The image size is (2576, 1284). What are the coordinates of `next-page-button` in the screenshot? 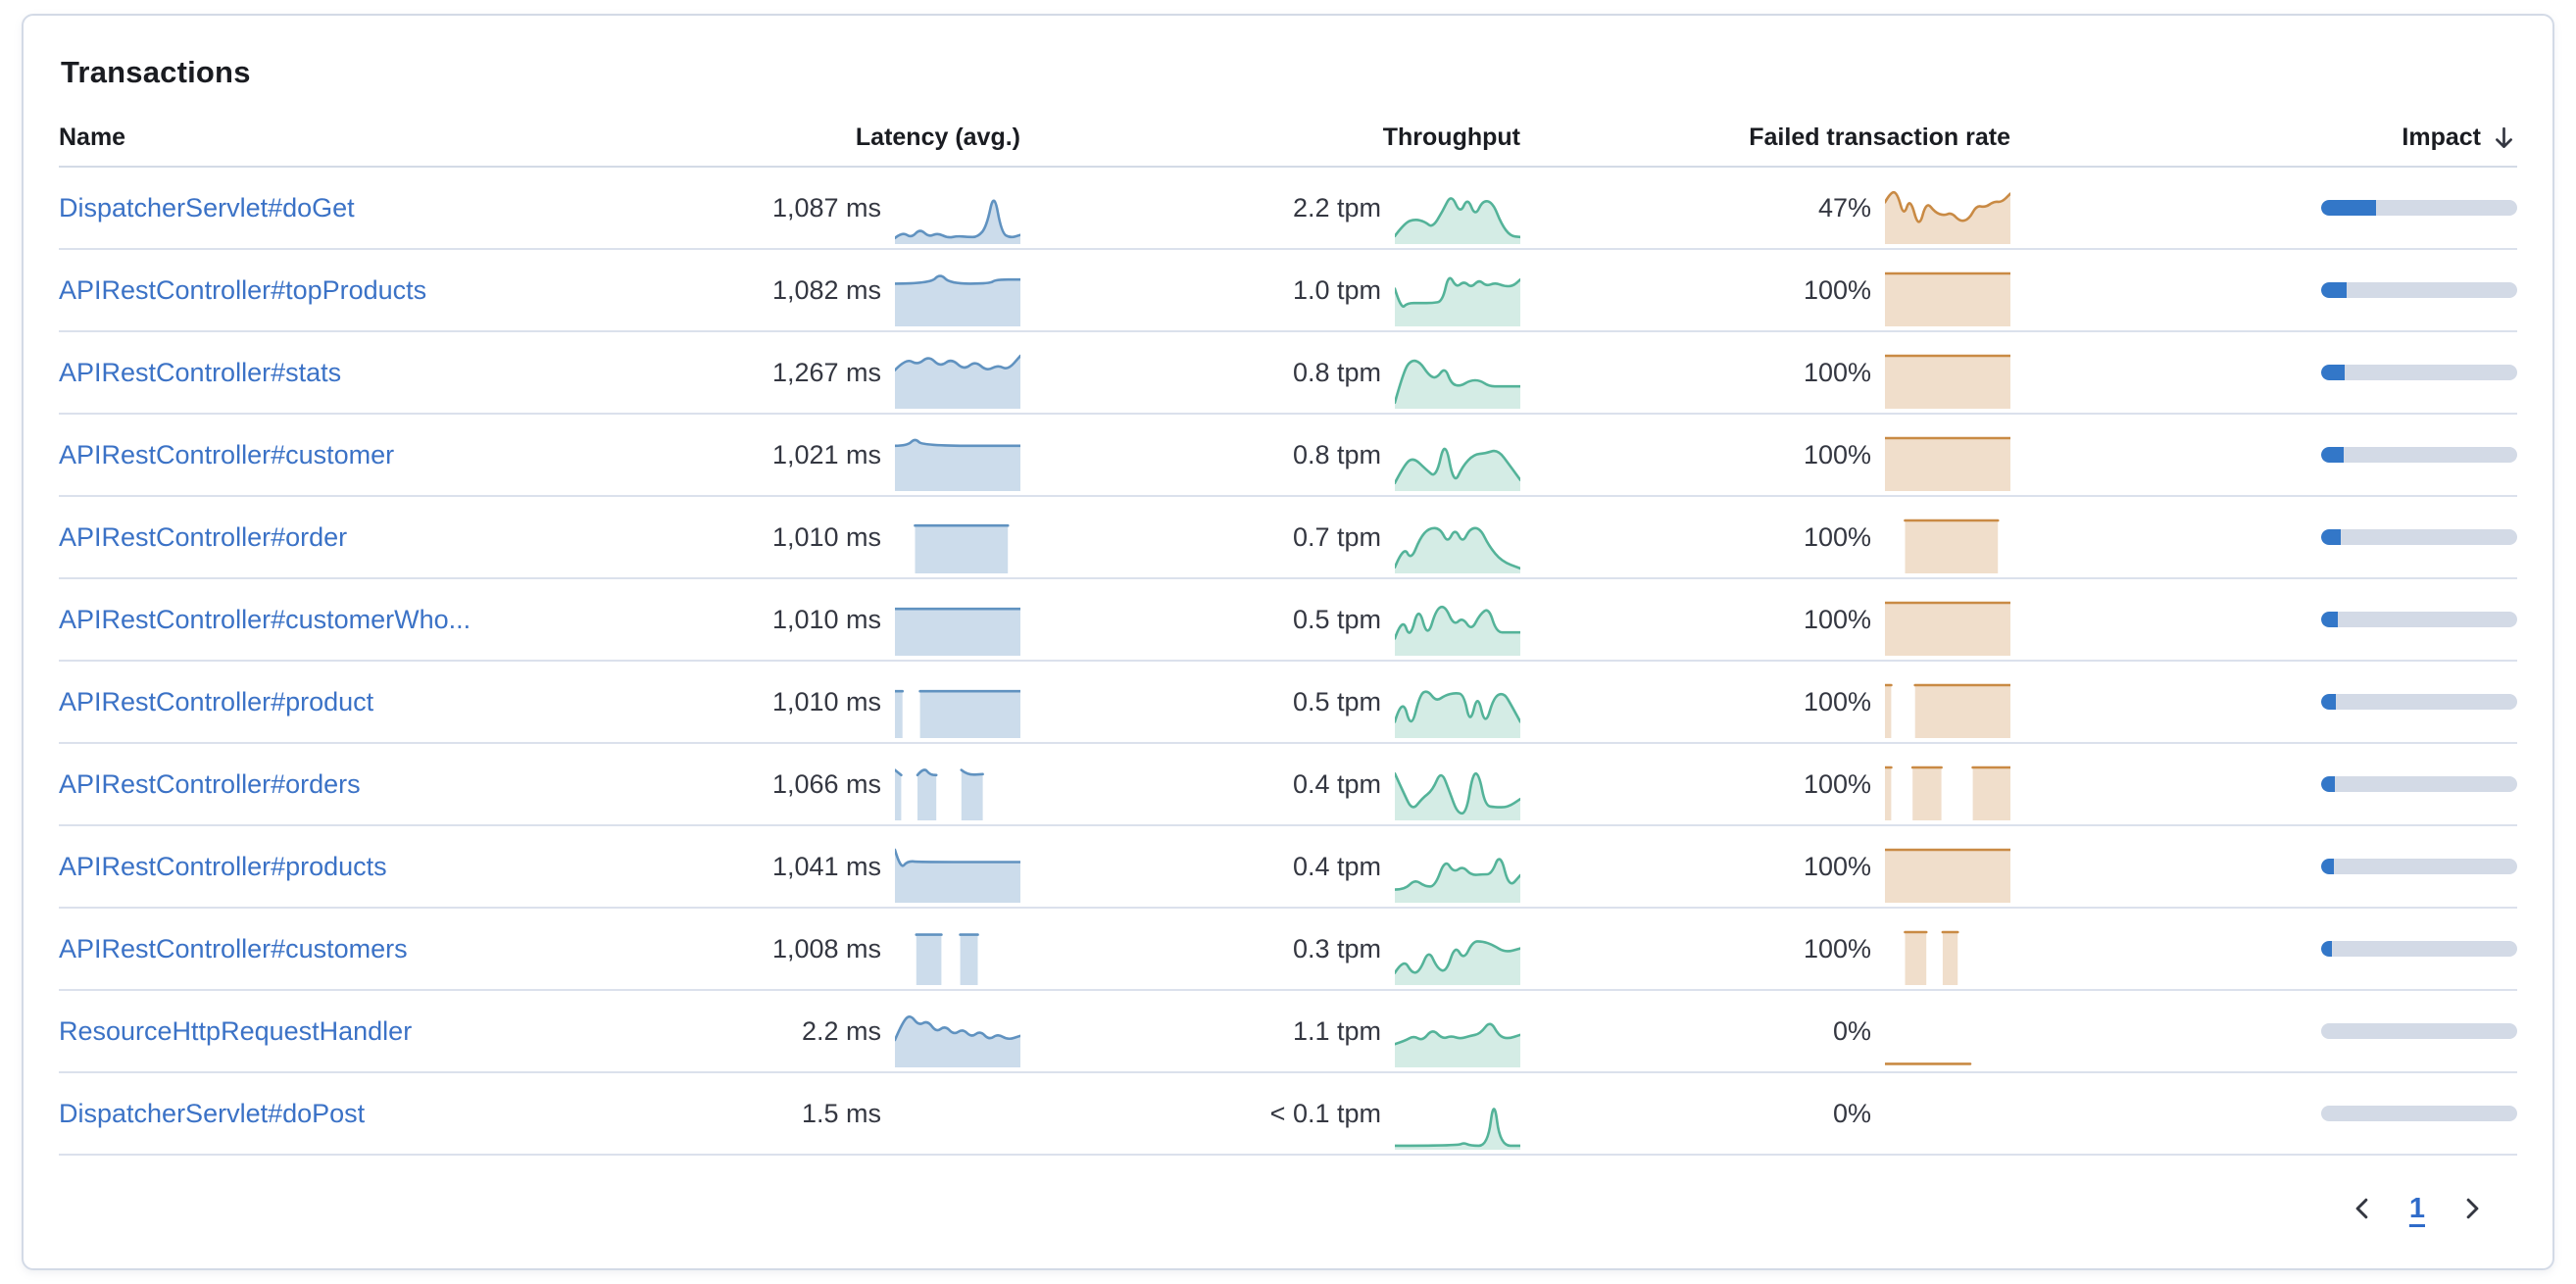 It's located at (2472, 1208).